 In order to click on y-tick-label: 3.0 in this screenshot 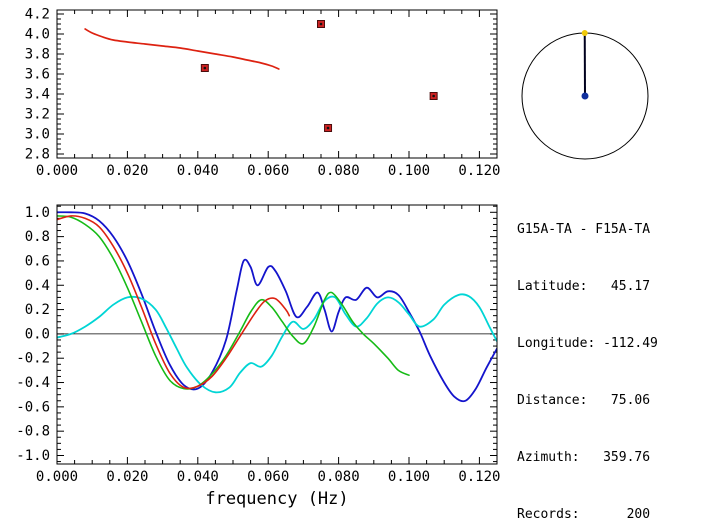, I will do `click(37, 135)`.